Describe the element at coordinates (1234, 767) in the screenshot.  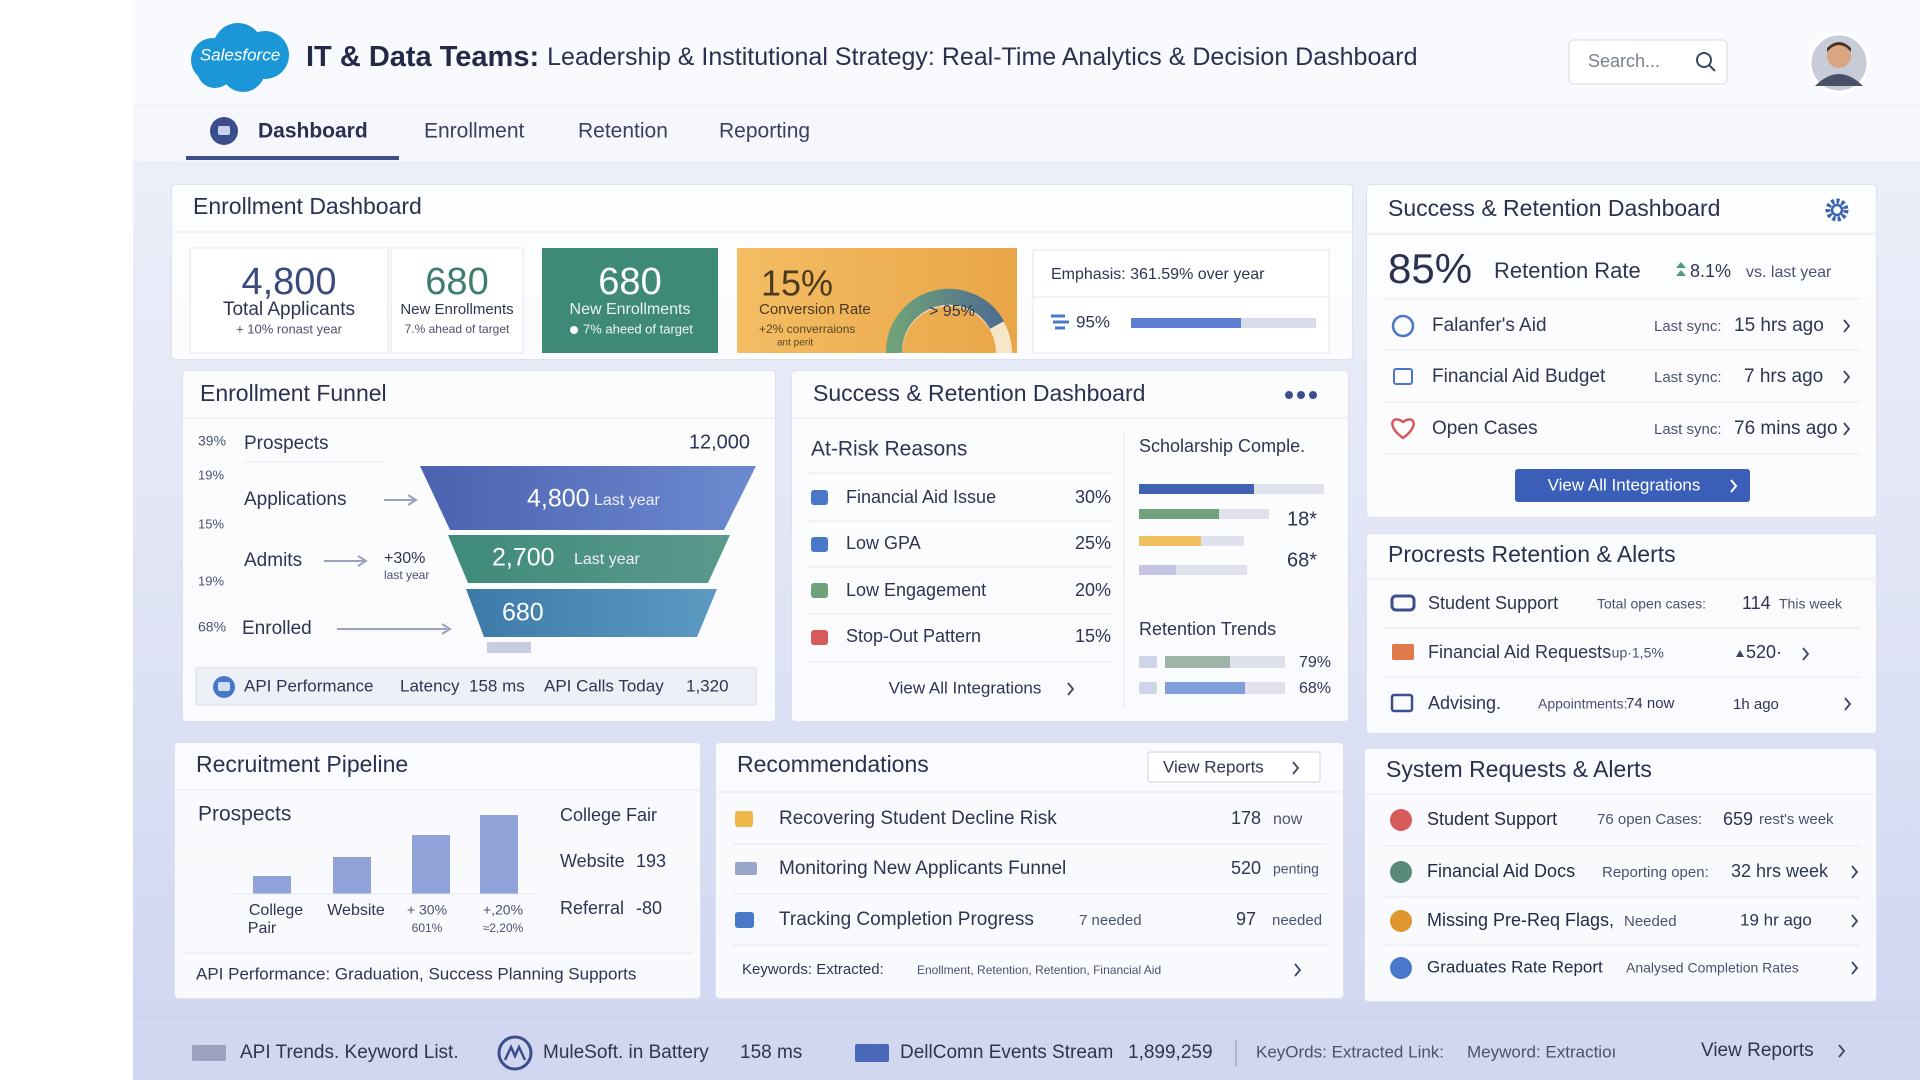
I see `button: View Reports` at that location.